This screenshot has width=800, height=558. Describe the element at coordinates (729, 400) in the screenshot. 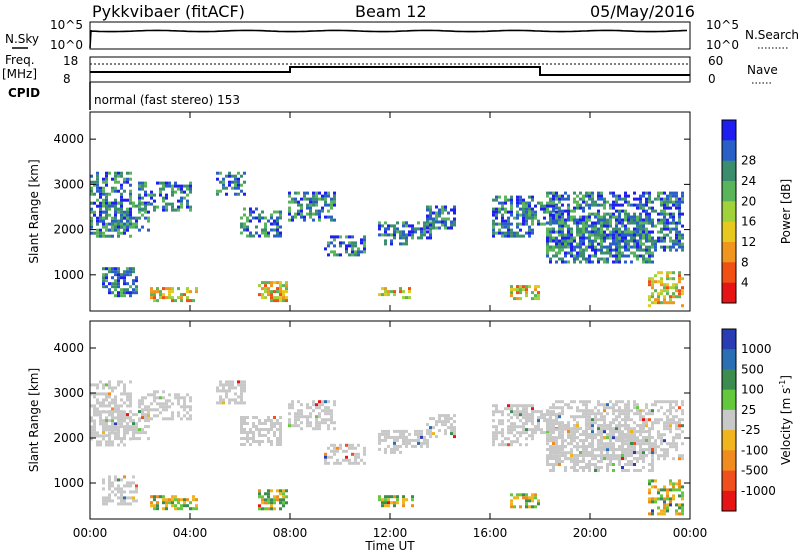

I see `velocity-colorbar-swatch` at that location.